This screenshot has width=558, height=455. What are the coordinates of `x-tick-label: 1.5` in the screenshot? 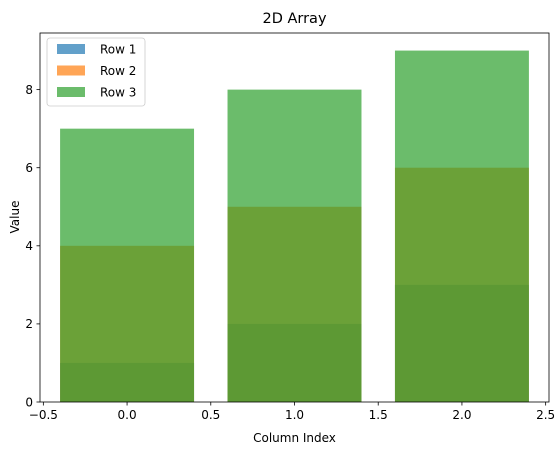 It's located at (378, 415).